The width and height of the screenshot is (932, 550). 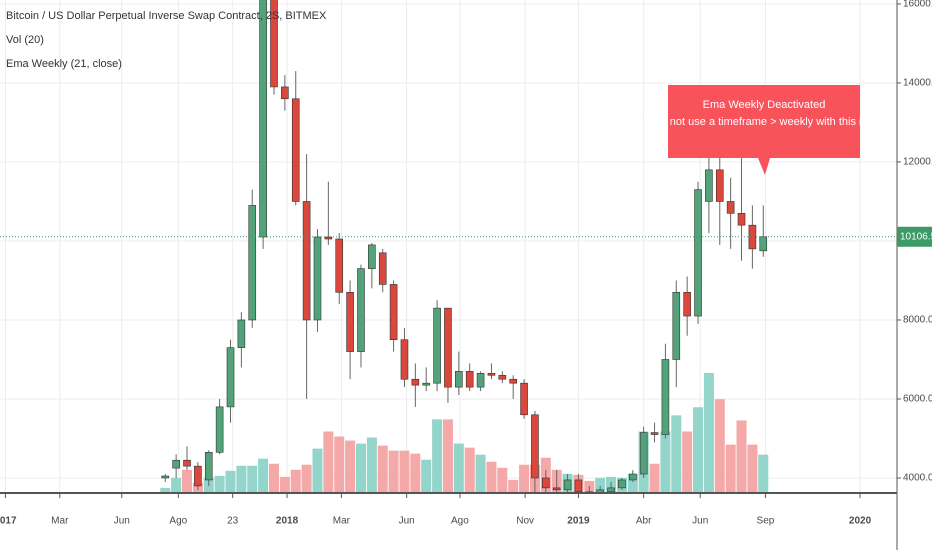 I want to click on y-tick-label: 14000.0, so click(x=917, y=83).